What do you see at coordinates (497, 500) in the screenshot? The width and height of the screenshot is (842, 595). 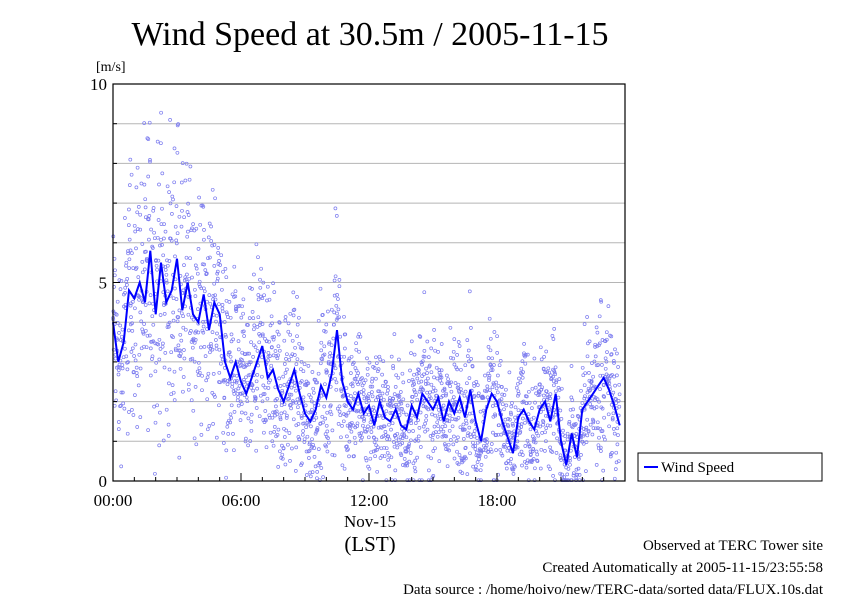 I see `x-tick-label: 18:00` at bounding box center [497, 500].